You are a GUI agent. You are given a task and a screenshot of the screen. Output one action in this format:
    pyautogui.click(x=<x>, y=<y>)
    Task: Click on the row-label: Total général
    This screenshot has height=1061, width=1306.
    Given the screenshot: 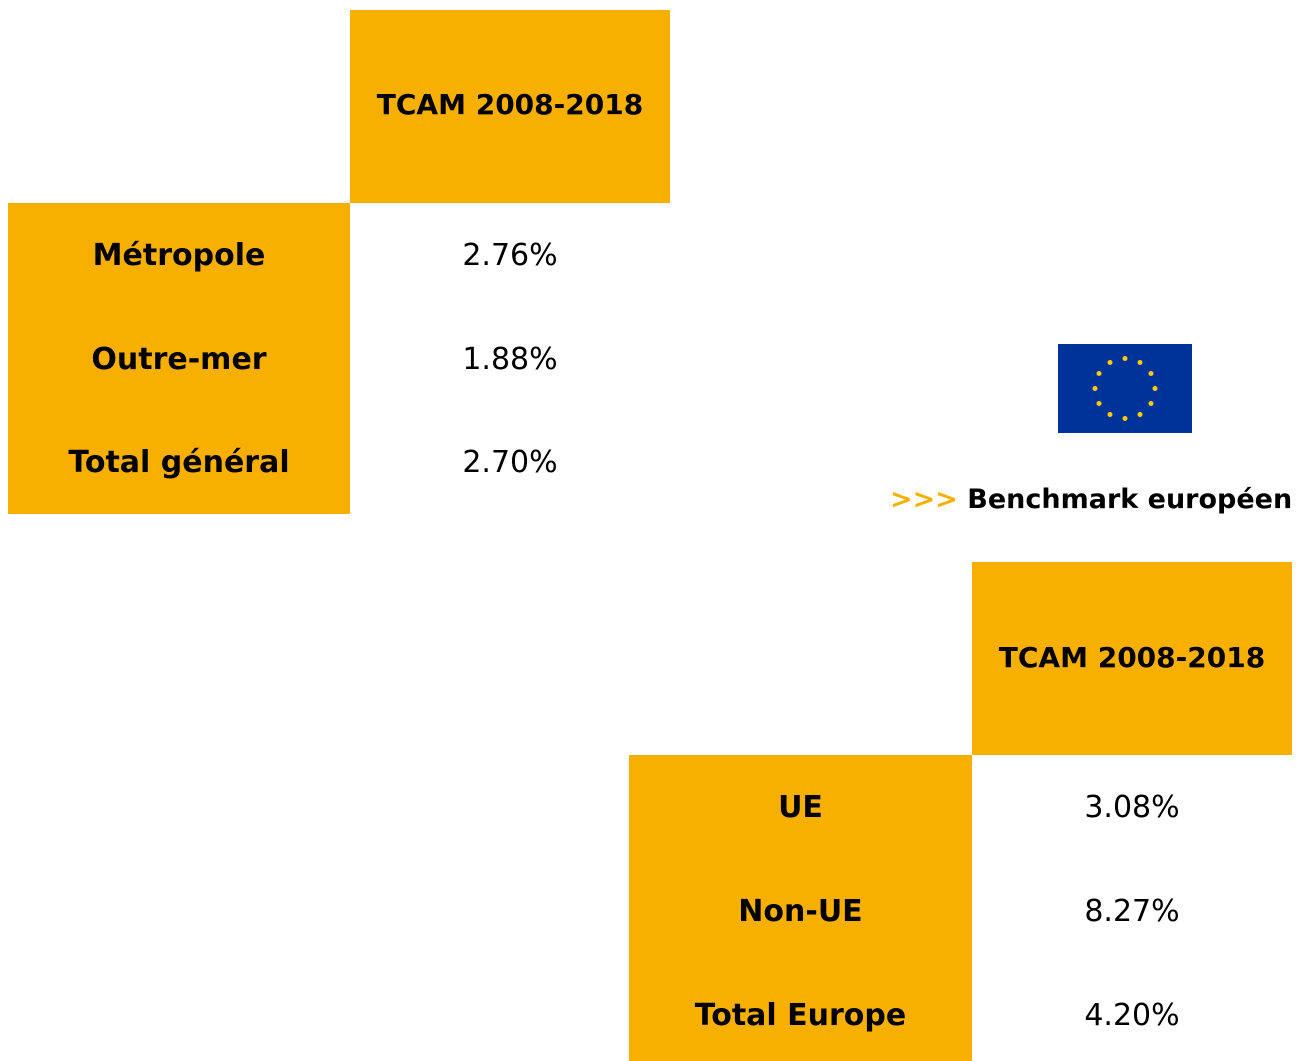 What is the action you would take?
    pyautogui.click(x=179, y=462)
    